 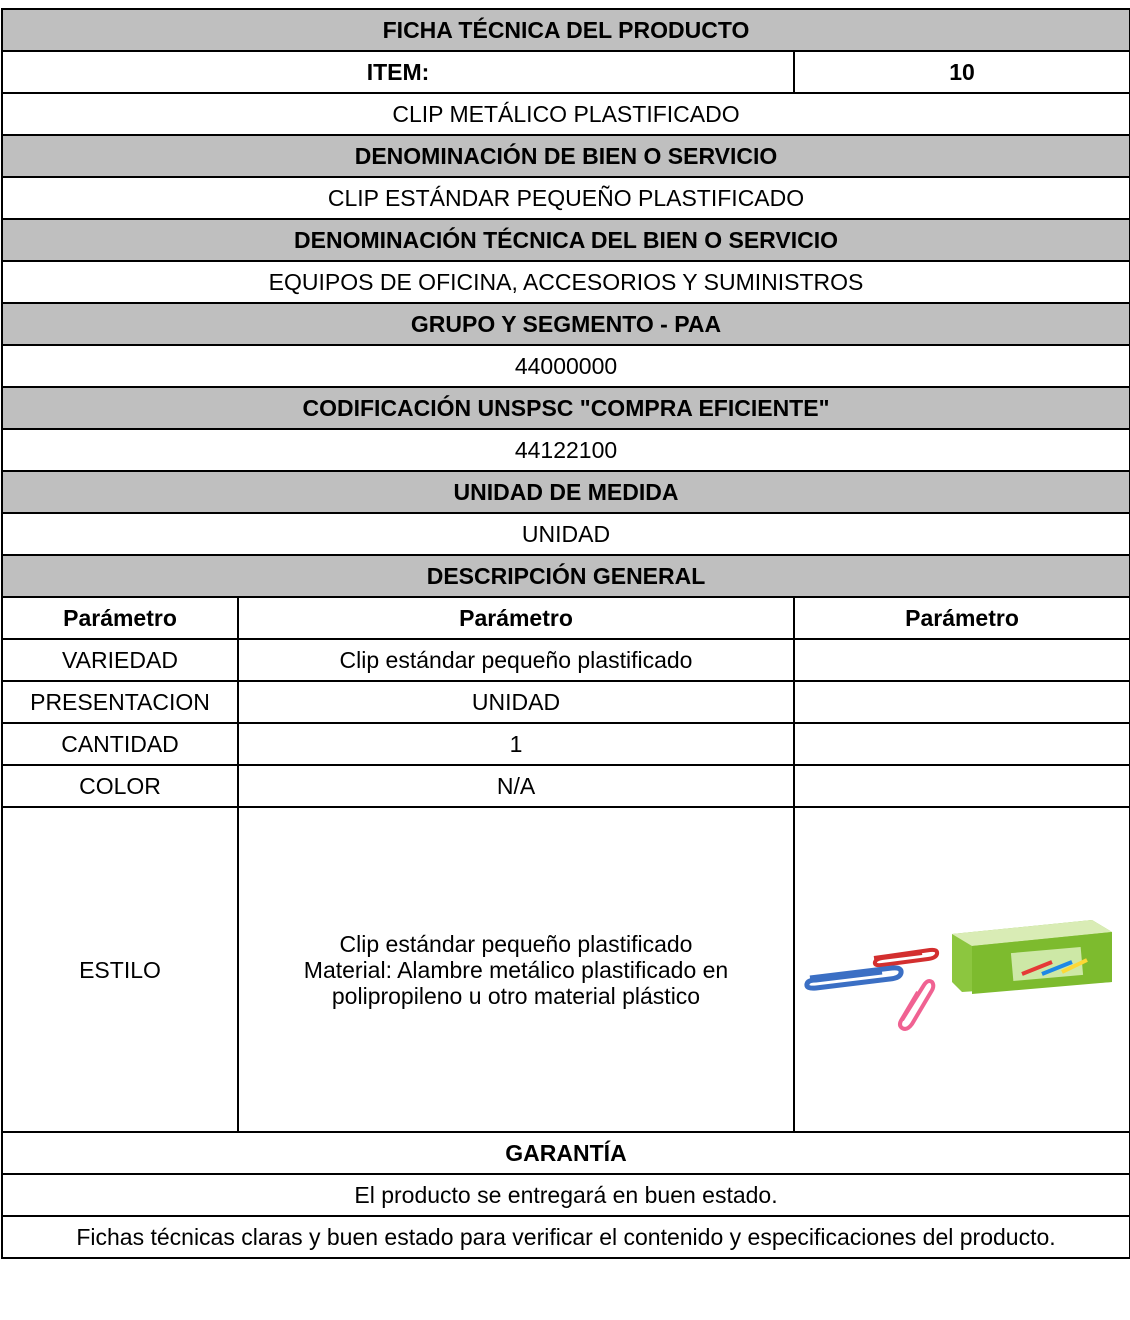 I want to click on row: CANTIDAD 1, so click(x=565, y=744).